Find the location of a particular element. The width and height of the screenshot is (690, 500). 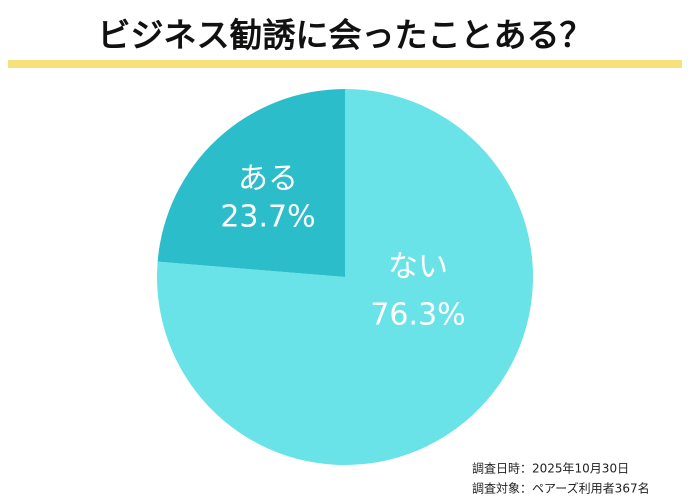

chart-title: ビジネス勧誘に会ったことある？ is located at coordinates (345, 35).